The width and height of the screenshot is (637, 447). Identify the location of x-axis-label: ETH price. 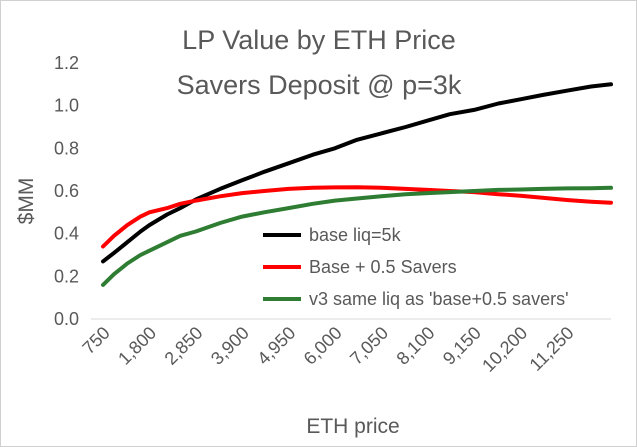
(352, 426).